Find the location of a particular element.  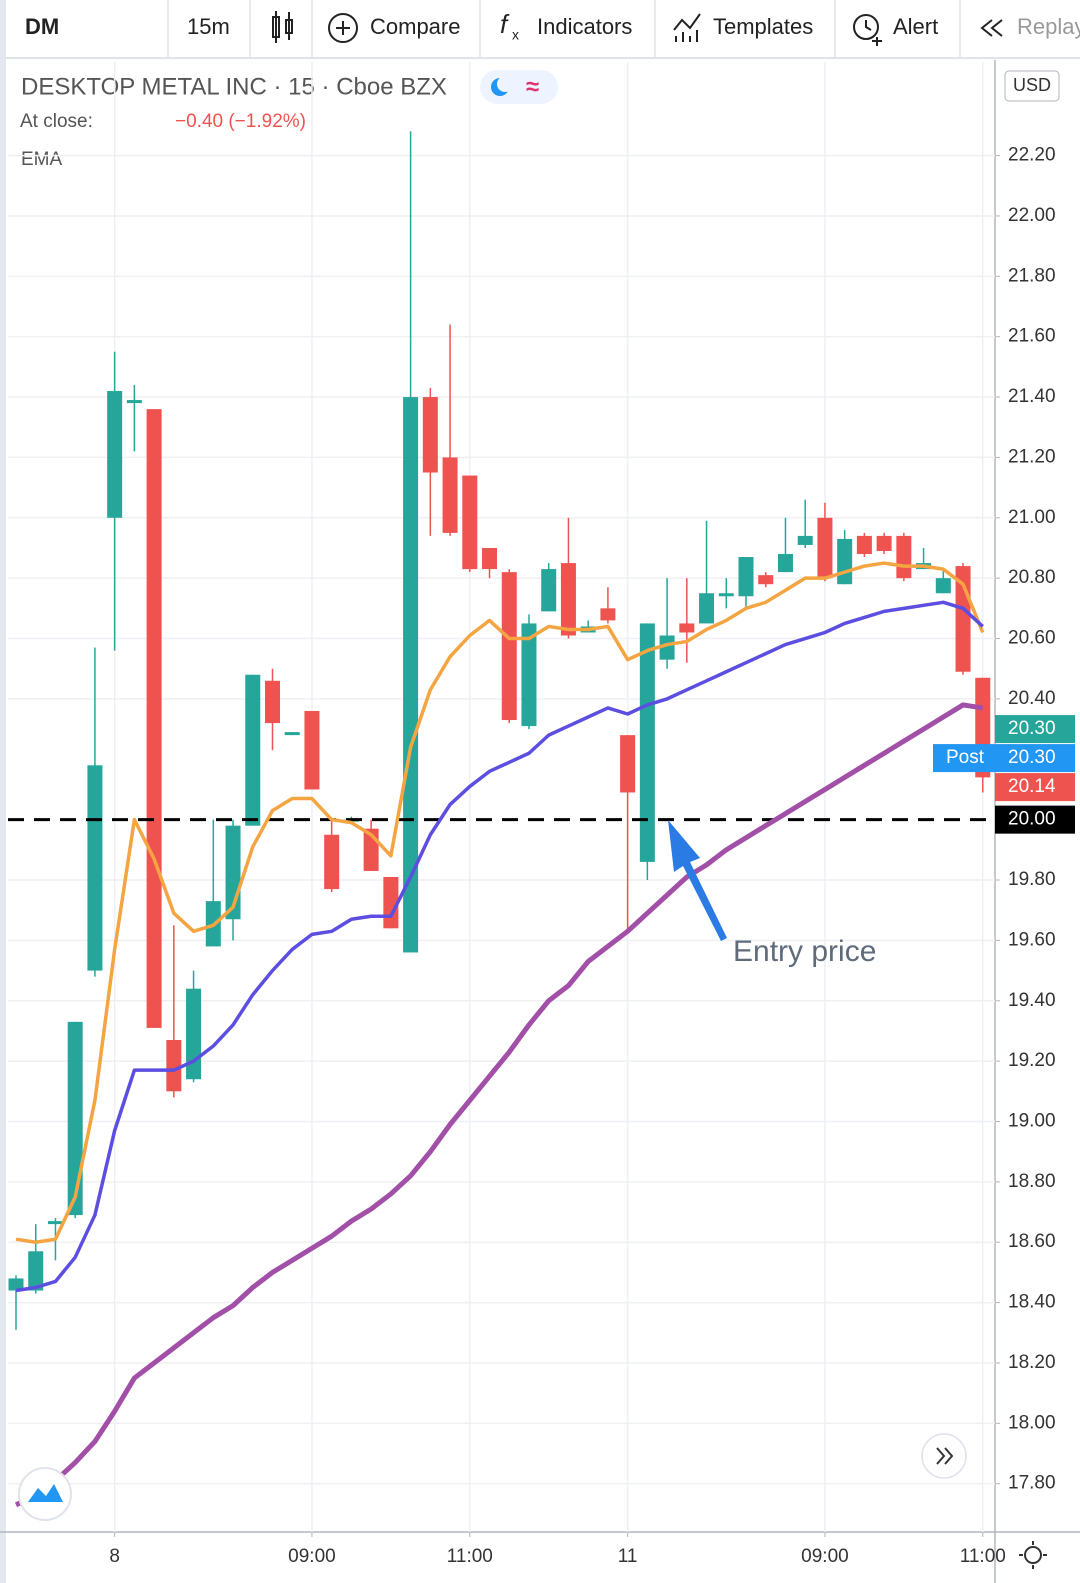

replay-icon is located at coordinates (991, 28).